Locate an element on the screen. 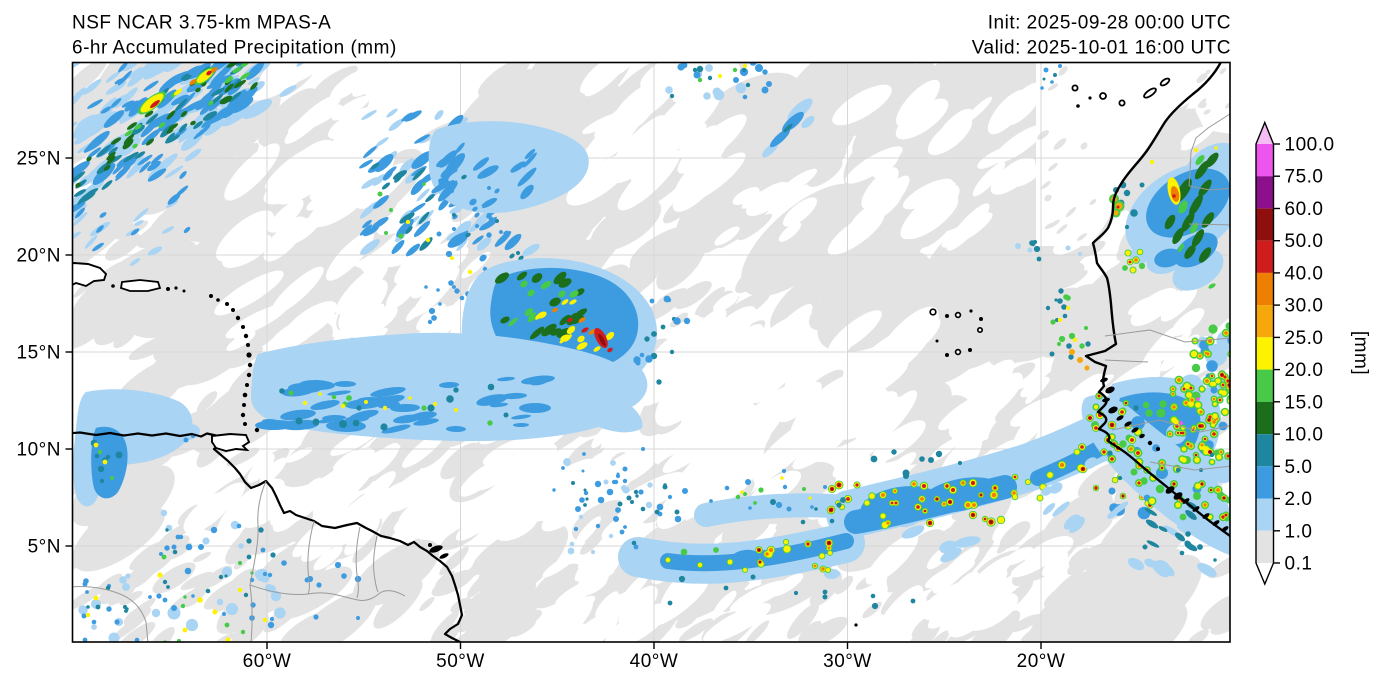  svg-text: 5°N is located at coordinates (44, 547).